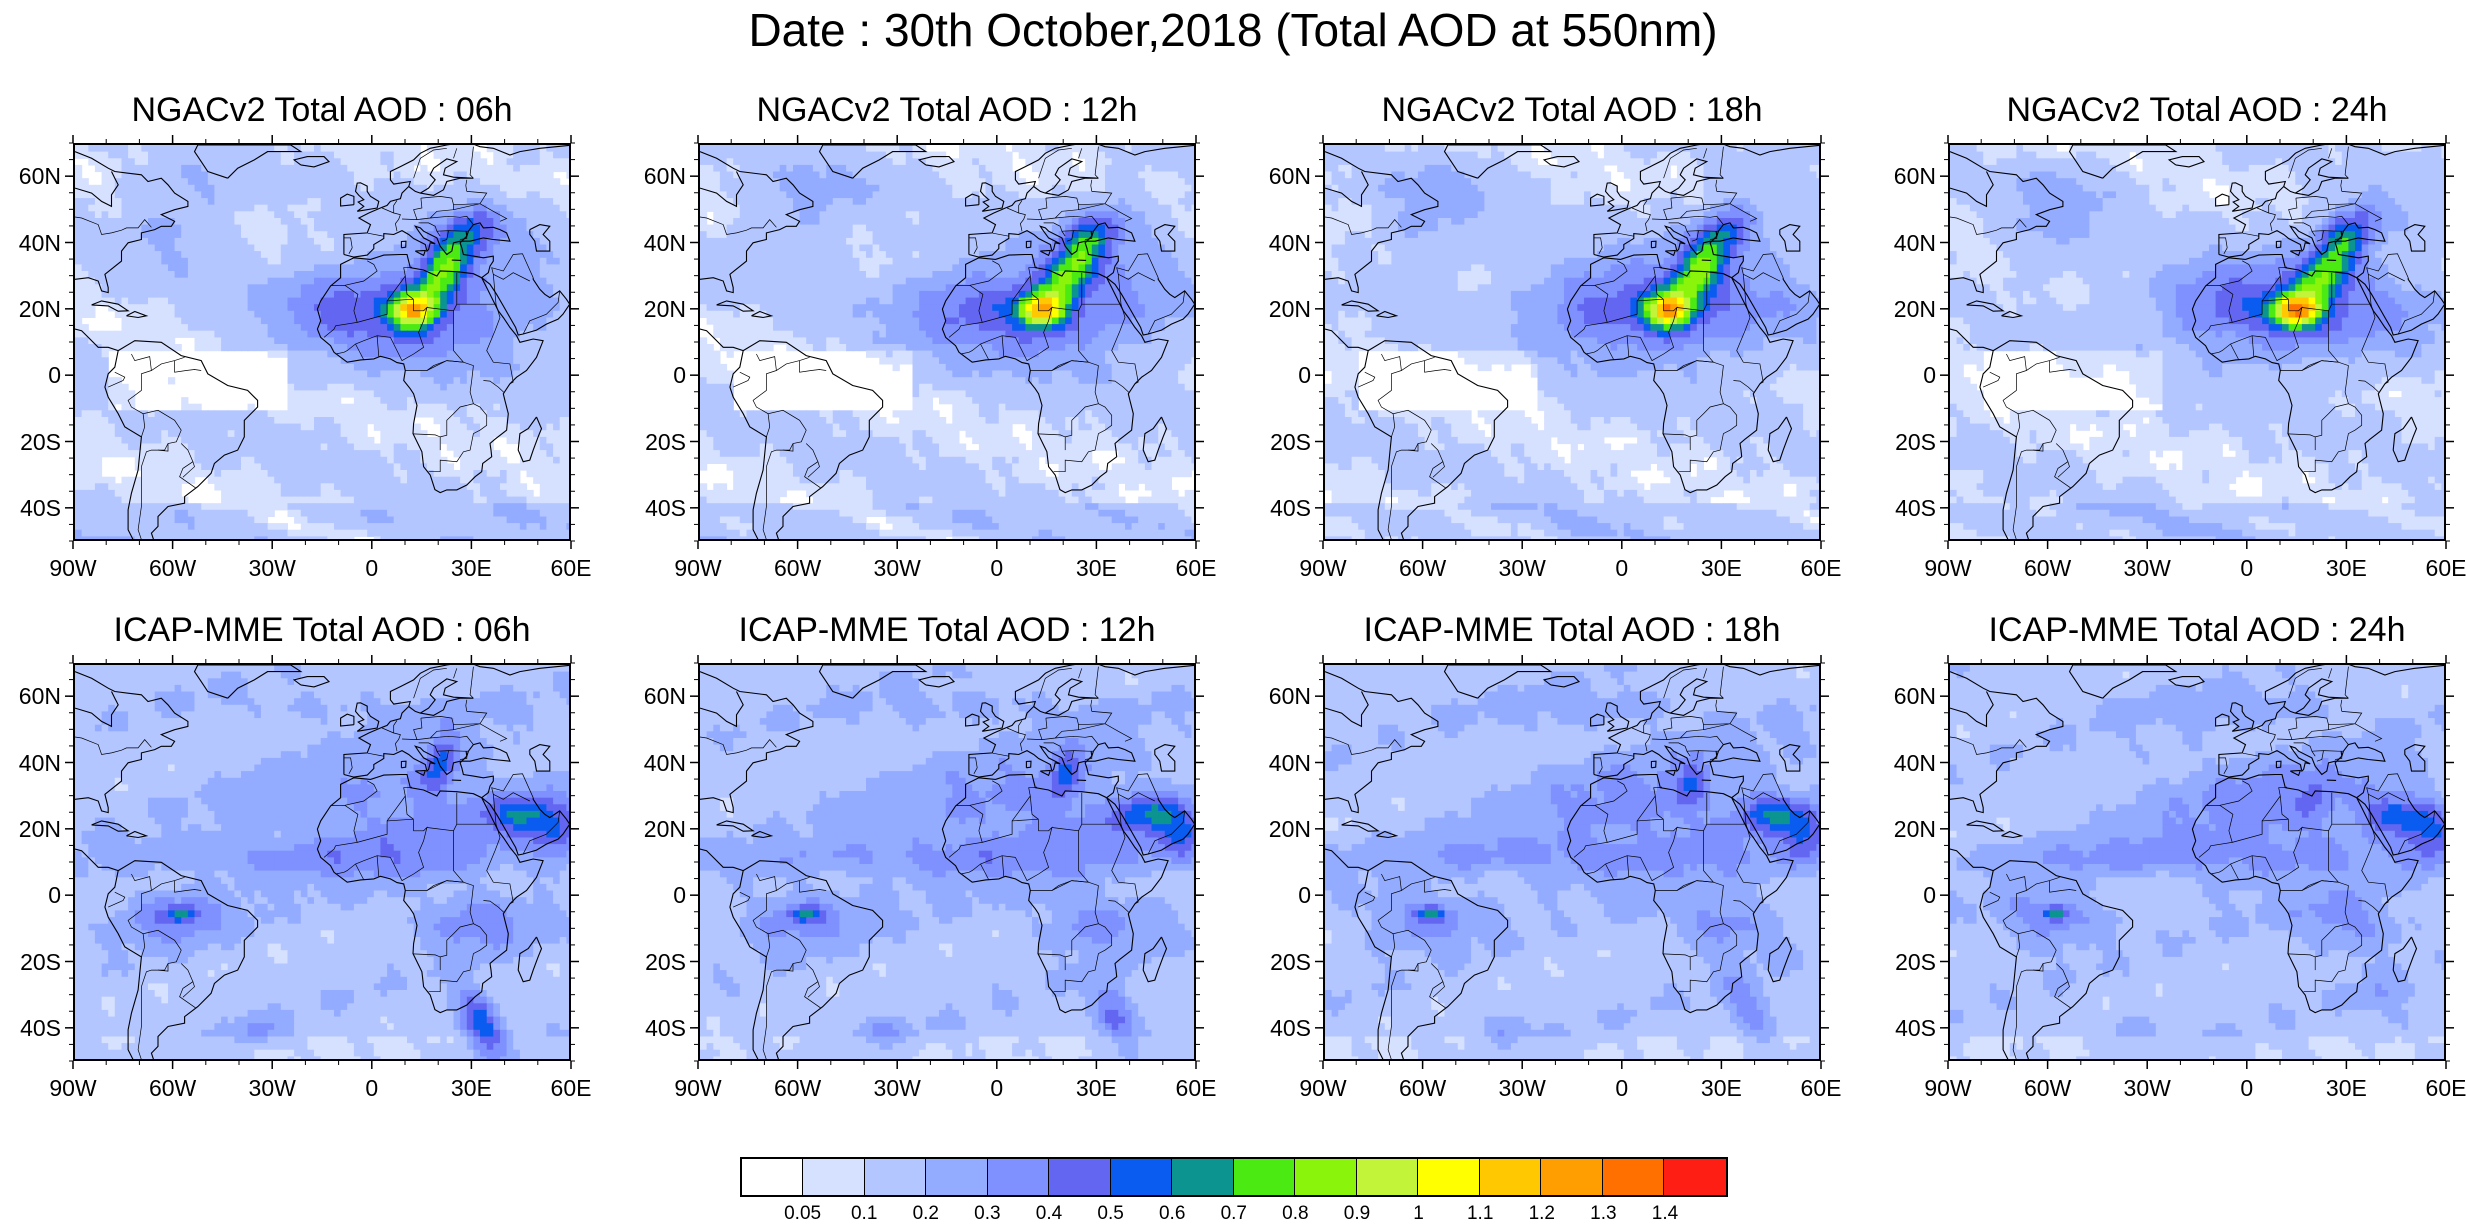 The height and width of the screenshot is (1225, 2466). What do you see at coordinates (322, 110) in the screenshot?
I see `panel-title: NGACv2 Total AOD : 06h` at bounding box center [322, 110].